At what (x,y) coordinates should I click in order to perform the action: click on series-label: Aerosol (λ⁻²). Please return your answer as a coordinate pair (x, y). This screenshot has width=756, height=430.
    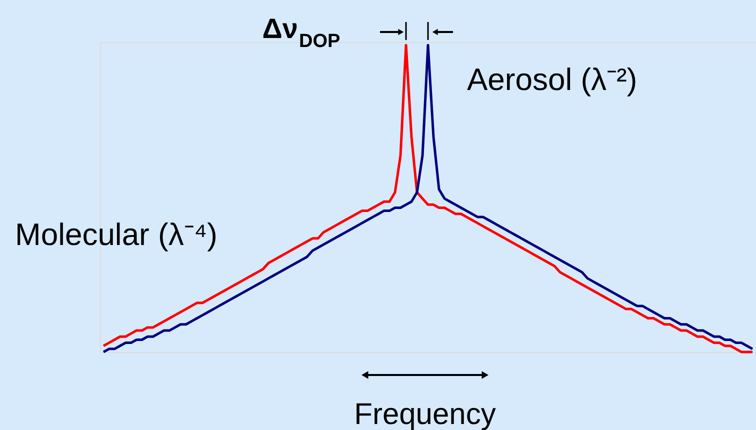
    Looking at the image, I should click on (552, 79).